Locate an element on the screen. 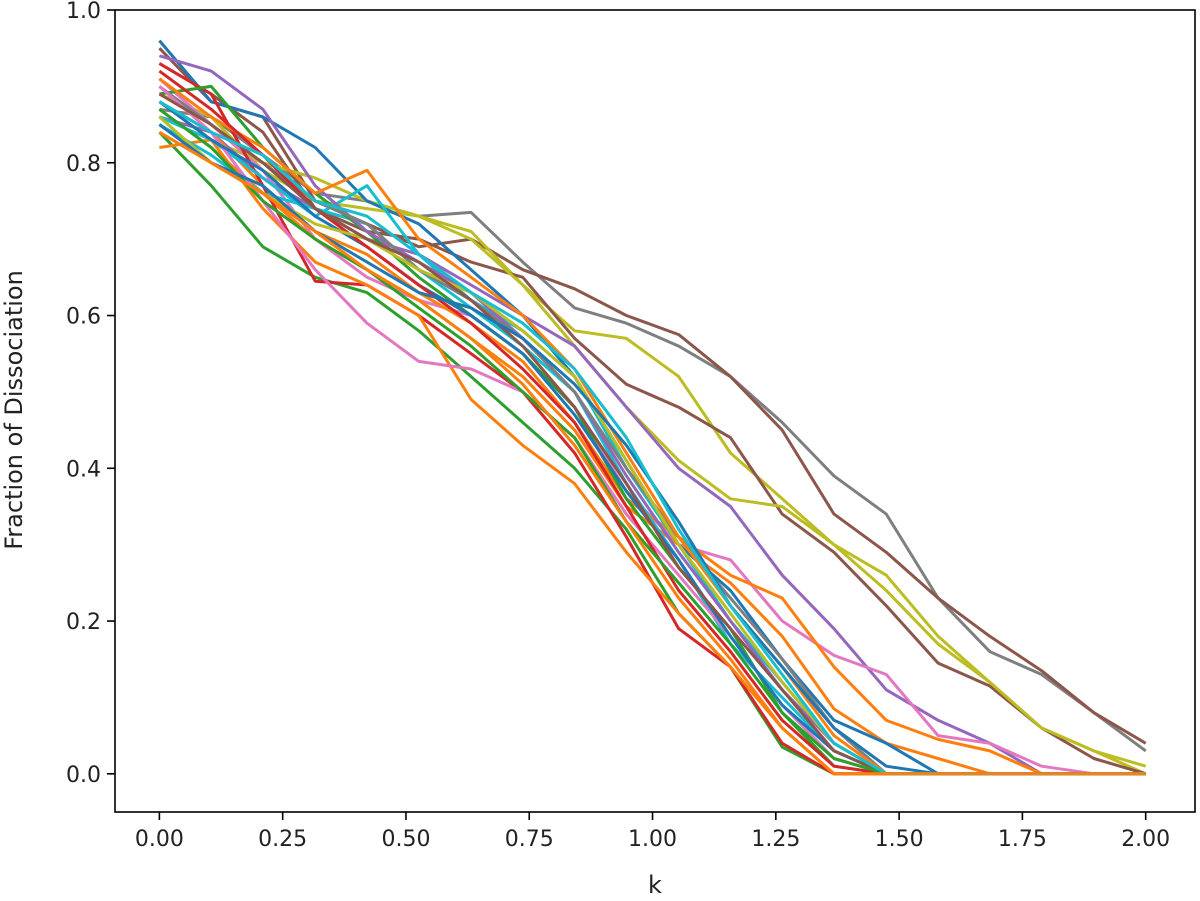 This screenshot has width=1200, height=901. x-axis-label: k is located at coordinates (655, 885).